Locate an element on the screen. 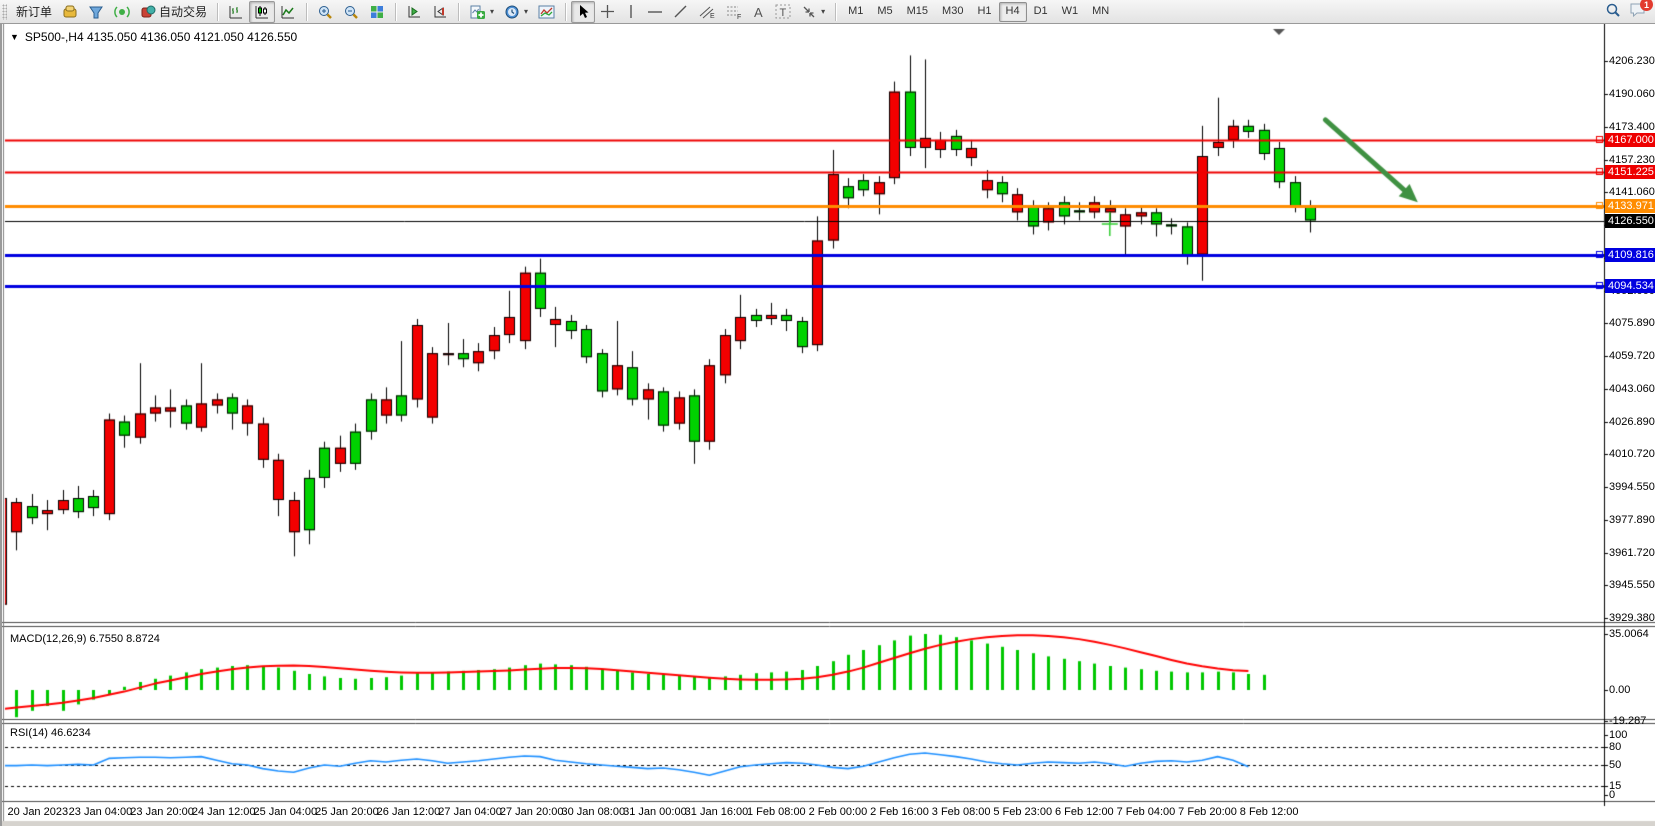  new-order-button: 新订单 is located at coordinates (34, 12).